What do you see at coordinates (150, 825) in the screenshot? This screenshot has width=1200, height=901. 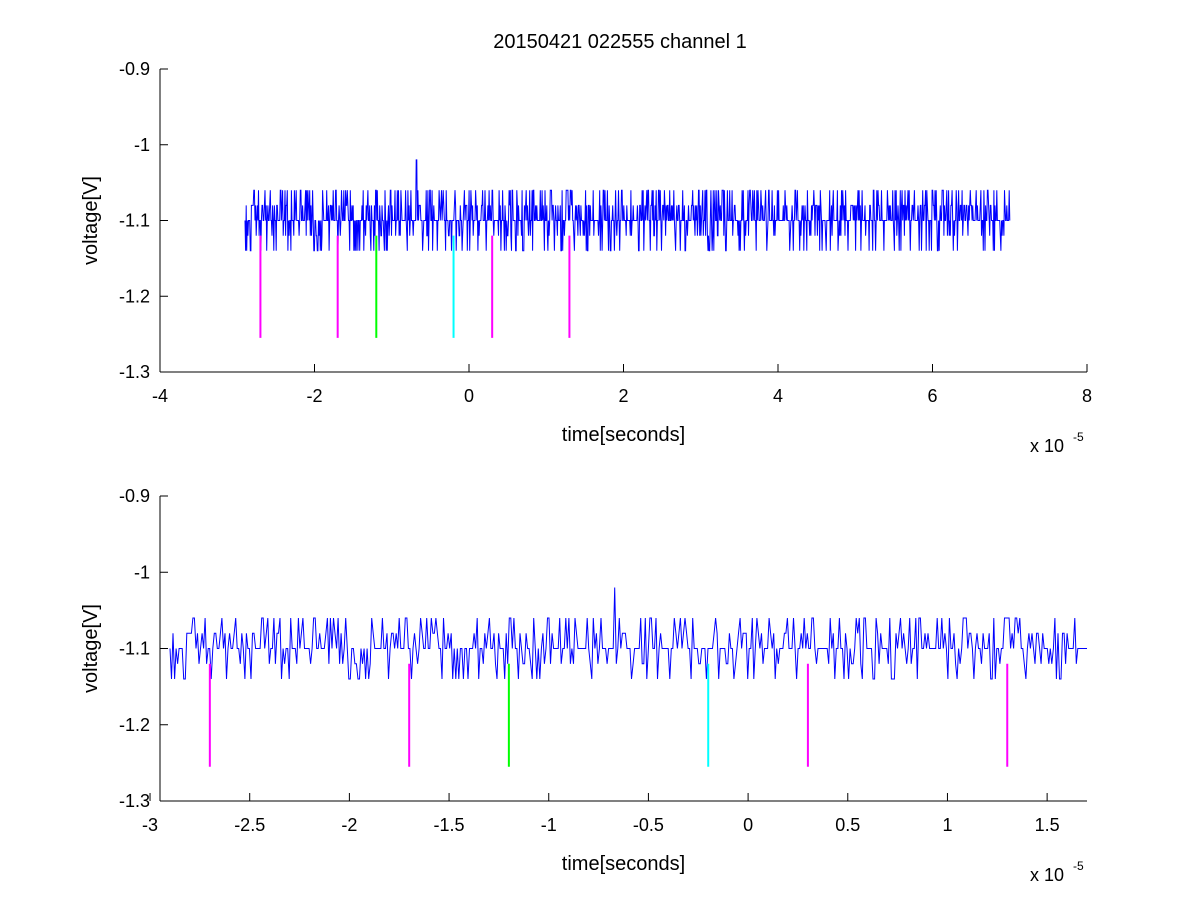 I see `x-tick-label: -3` at bounding box center [150, 825].